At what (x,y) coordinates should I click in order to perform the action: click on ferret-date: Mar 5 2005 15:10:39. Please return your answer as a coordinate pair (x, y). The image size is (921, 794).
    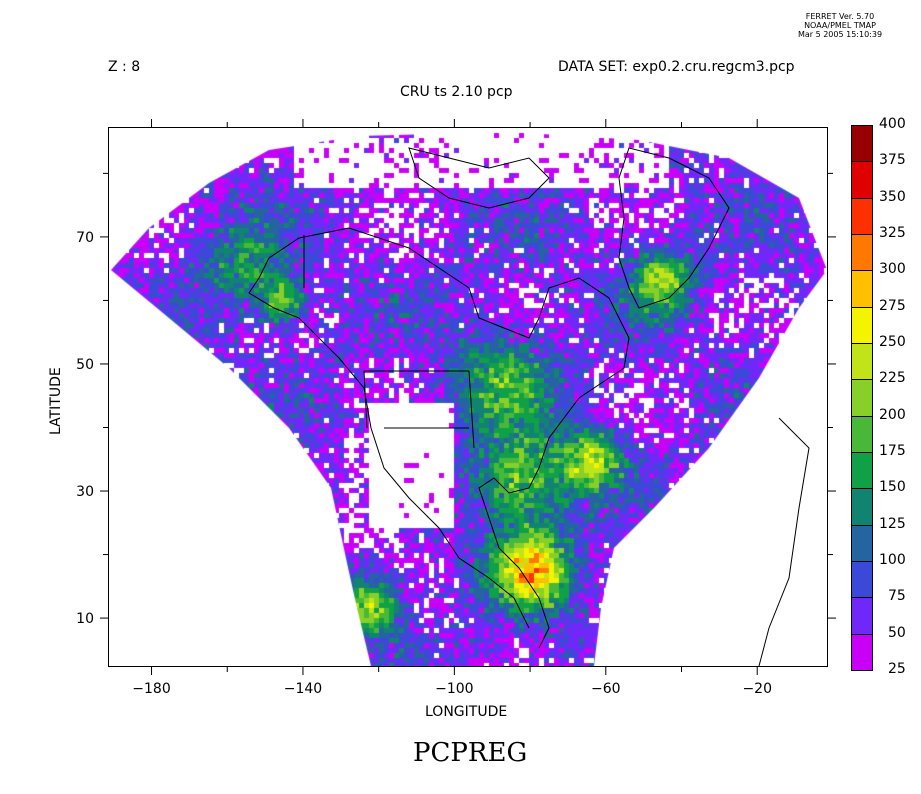
    Looking at the image, I should click on (840, 34).